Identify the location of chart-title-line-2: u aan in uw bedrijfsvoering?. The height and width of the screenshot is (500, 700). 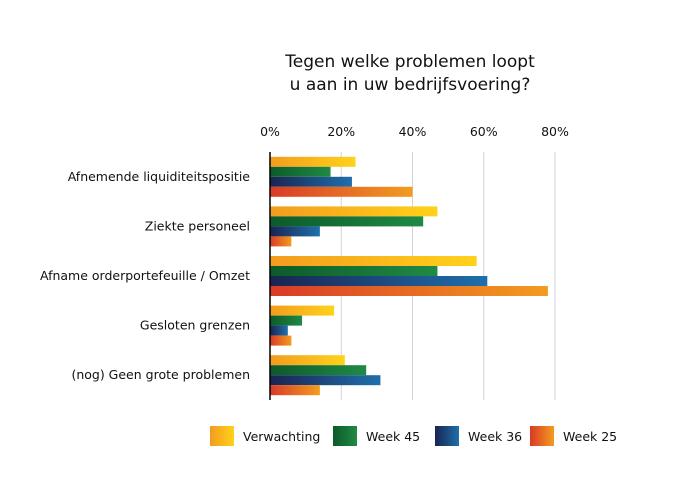
(410, 85).